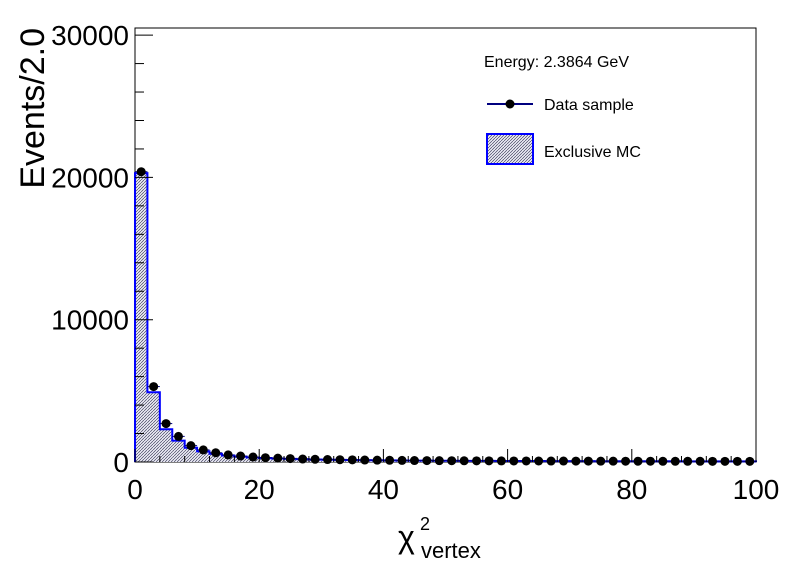 The image size is (796, 577). Describe the element at coordinates (451, 550) in the screenshot. I see `x-axis-label-subscript: vertex` at that location.